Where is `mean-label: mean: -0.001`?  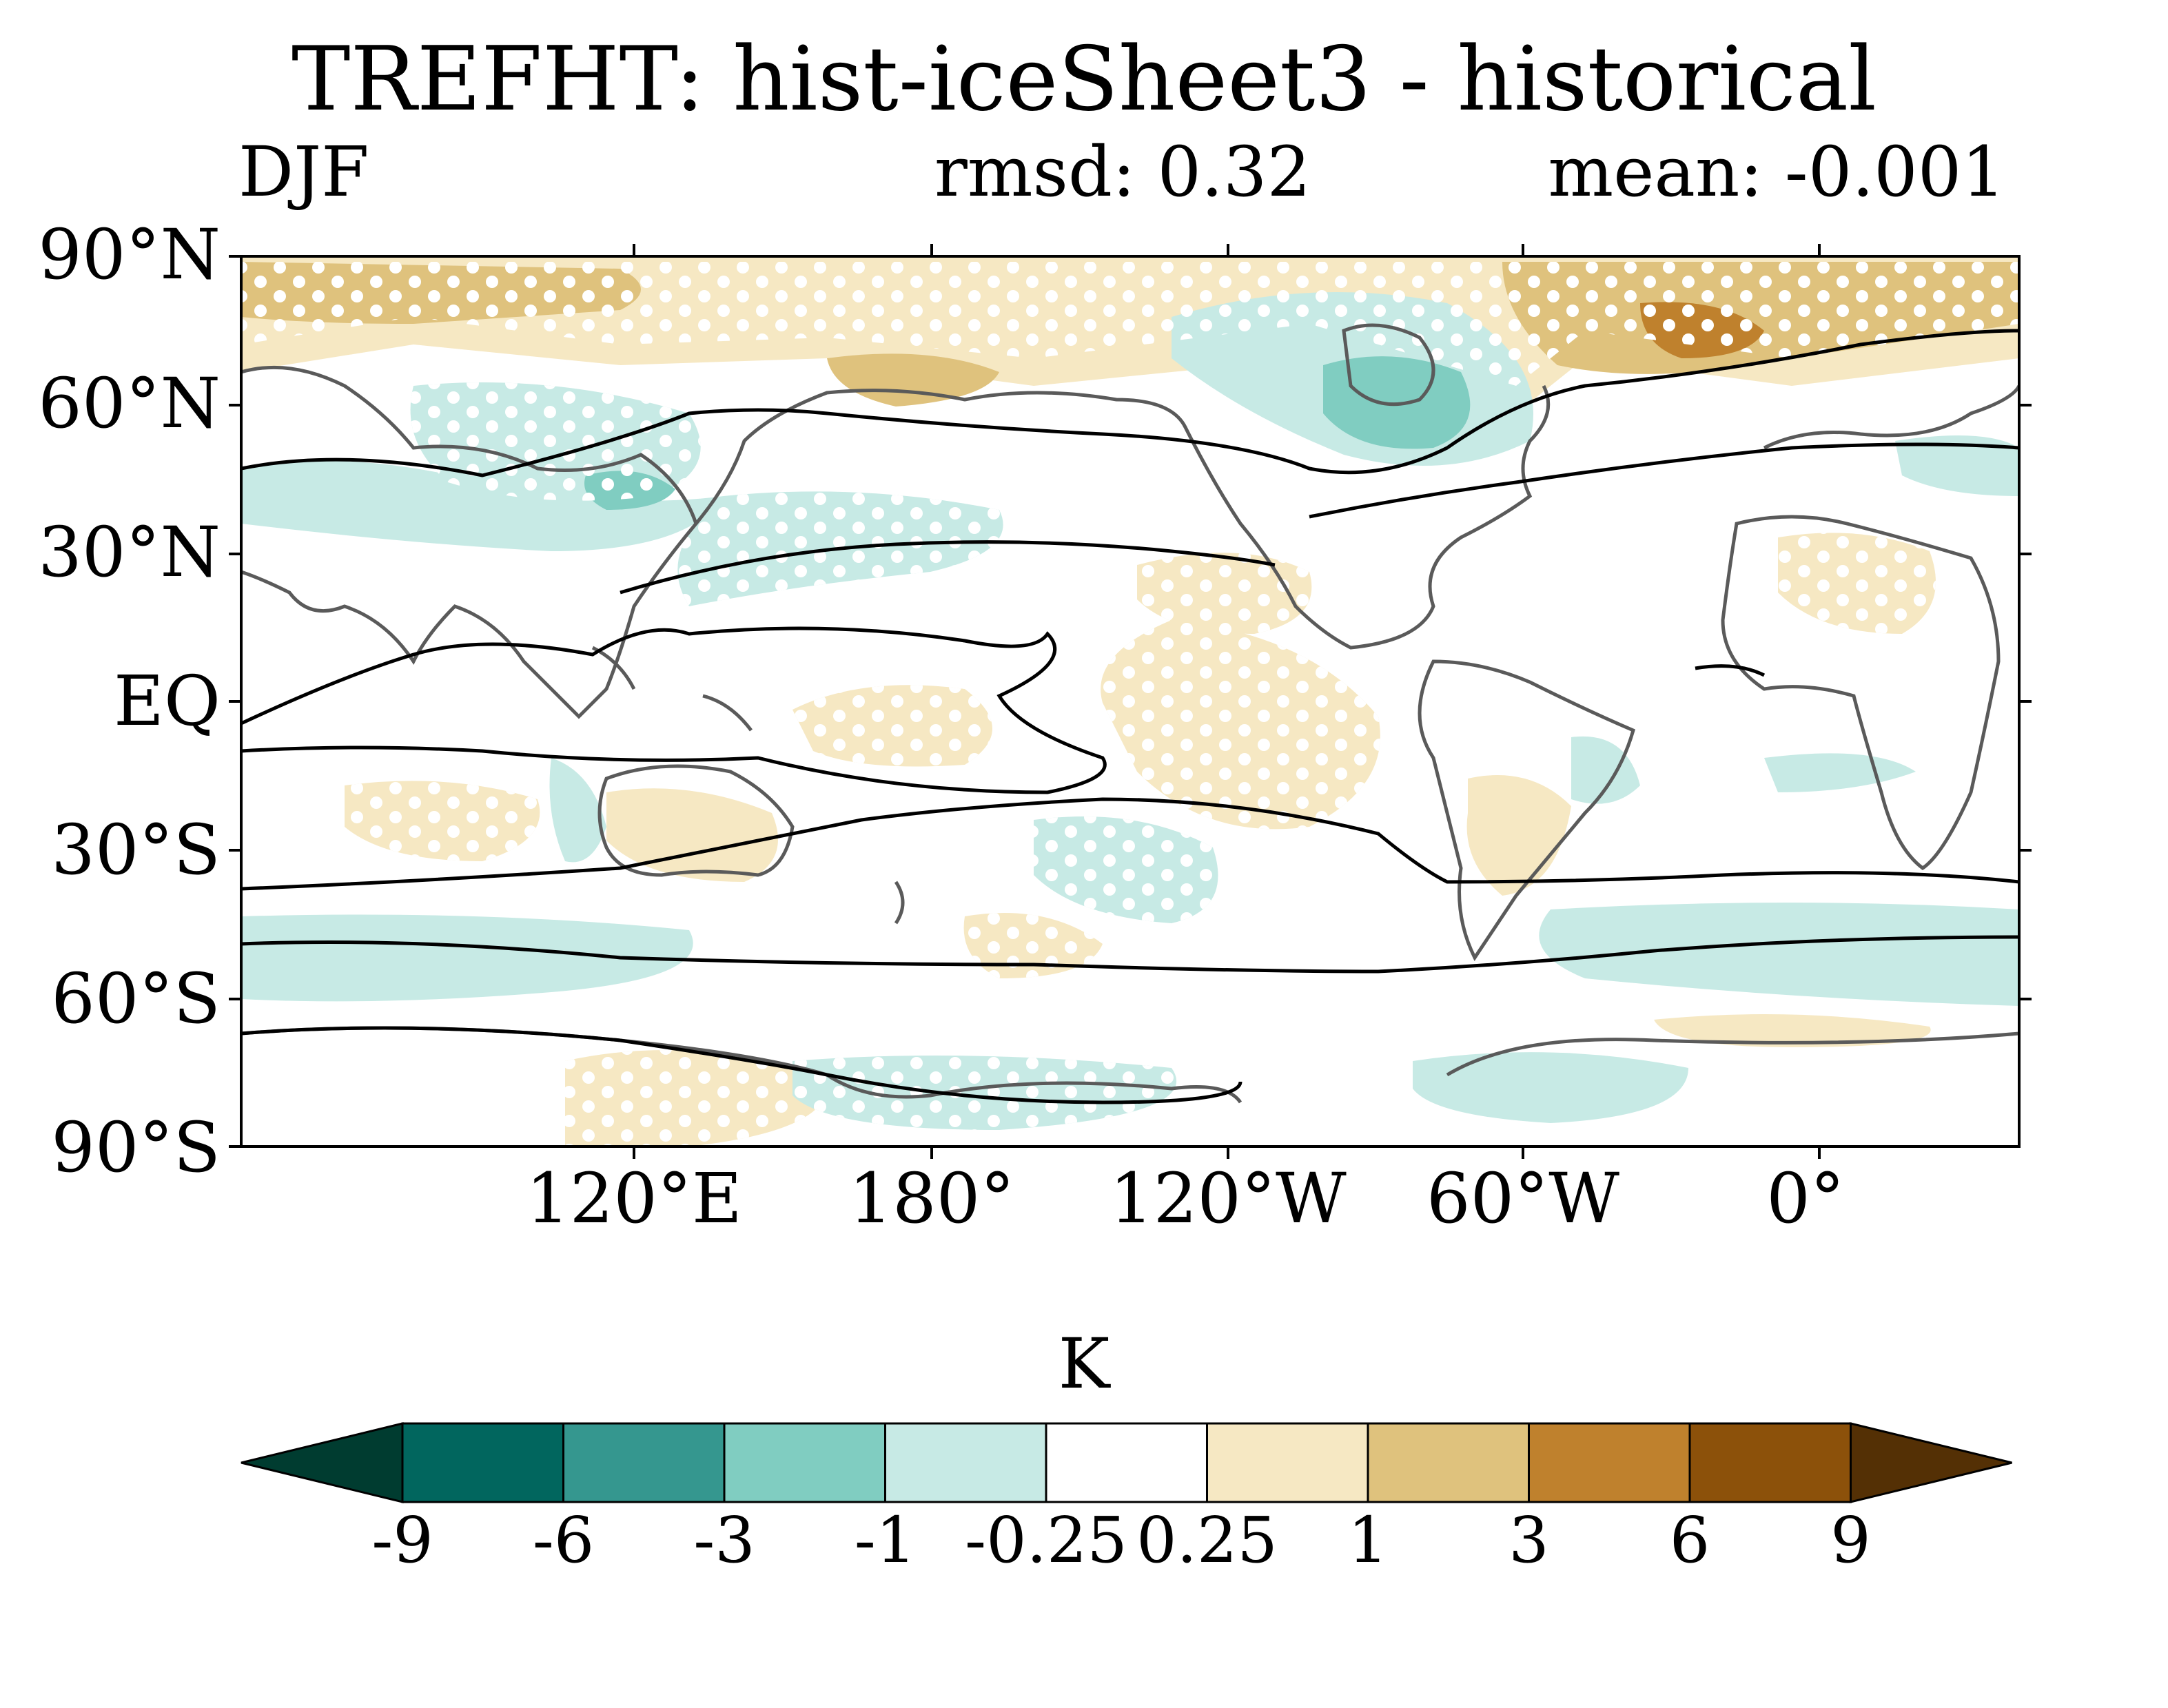
mean-label: mean: -0.001 is located at coordinates (1776, 172).